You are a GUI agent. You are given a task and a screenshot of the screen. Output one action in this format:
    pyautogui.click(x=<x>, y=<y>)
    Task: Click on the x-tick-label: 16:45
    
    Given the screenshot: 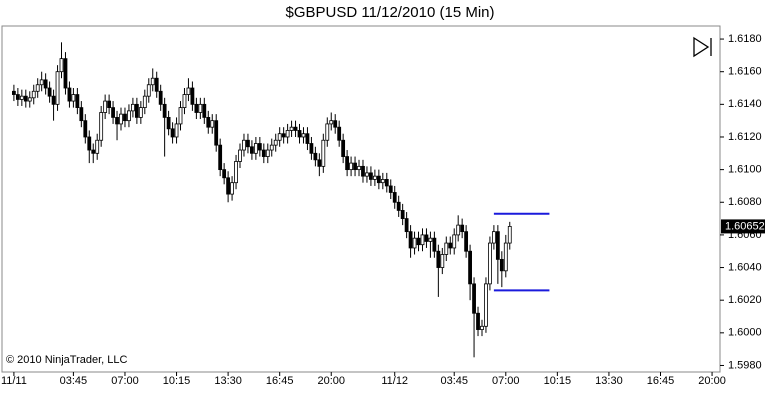 What is the action you would take?
    pyautogui.click(x=661, y=381)
    